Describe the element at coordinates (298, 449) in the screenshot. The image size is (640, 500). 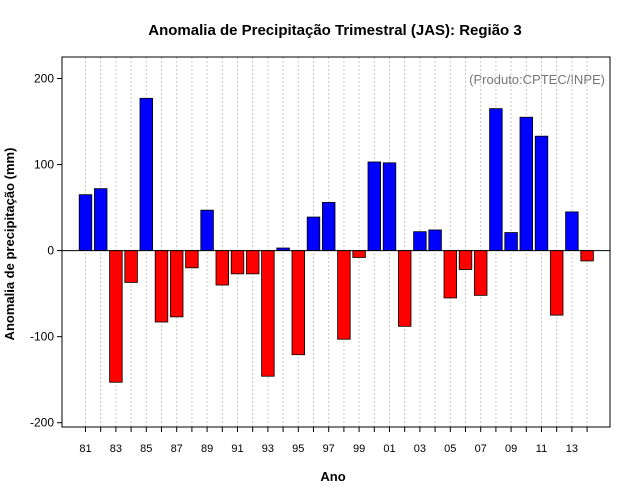
I see `x-tick-label: 95` at that location.